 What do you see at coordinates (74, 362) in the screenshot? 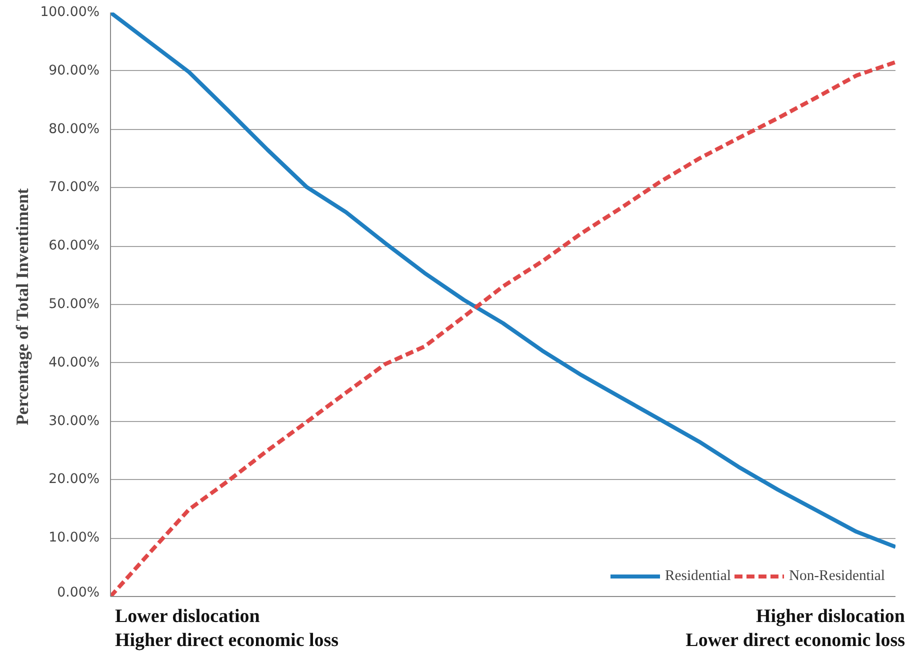
I see `y-tick-label: 40.00%` at bounding box center [74, 362].